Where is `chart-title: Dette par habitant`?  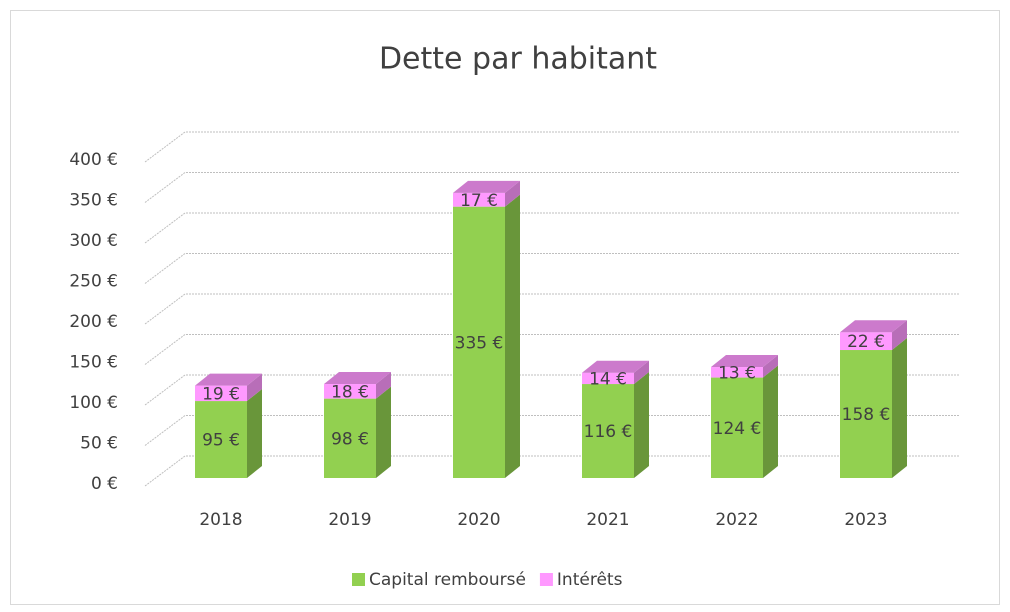
chart-title: Dette par habitant is located at coordinates (518, 59).